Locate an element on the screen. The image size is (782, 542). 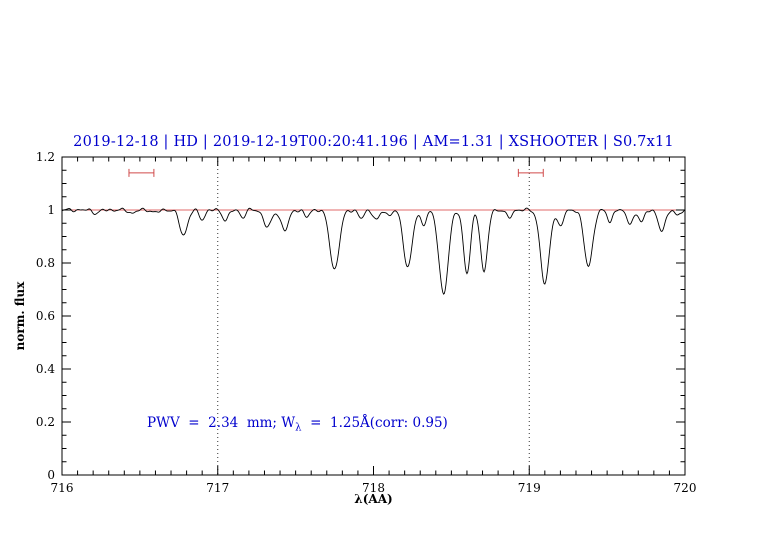
x-tick-label: 718 is located at coordinates (373, 488).